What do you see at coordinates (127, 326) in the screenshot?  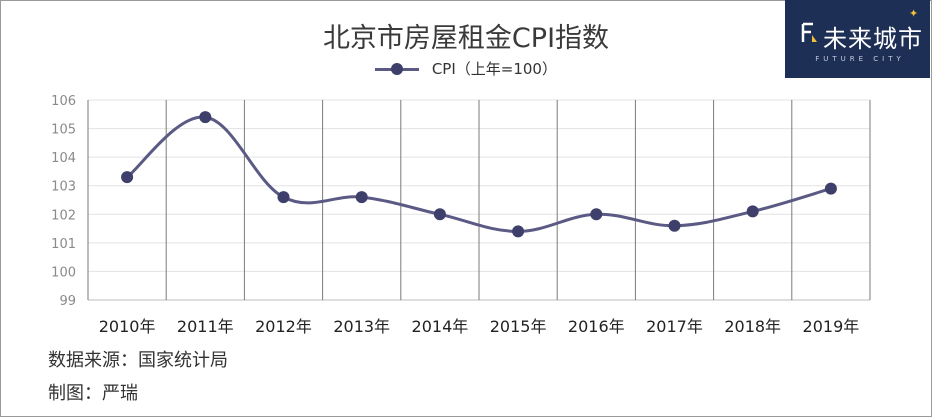 I see `x-tick-label: 2010年` at bounding box center [127, 326].